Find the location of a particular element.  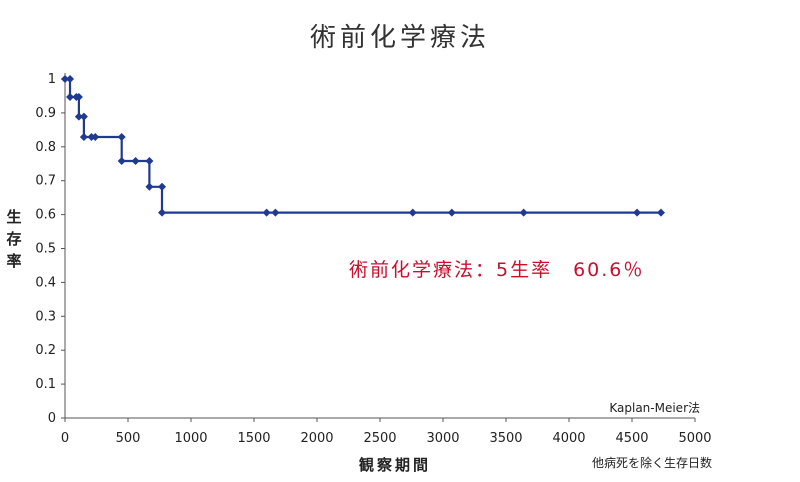

y-tick-labels: 0 0.1 0.2 0.3 0.4 0.5 0.6 0.7 0.8 0.9 1 is located at coordinates (50, 249).